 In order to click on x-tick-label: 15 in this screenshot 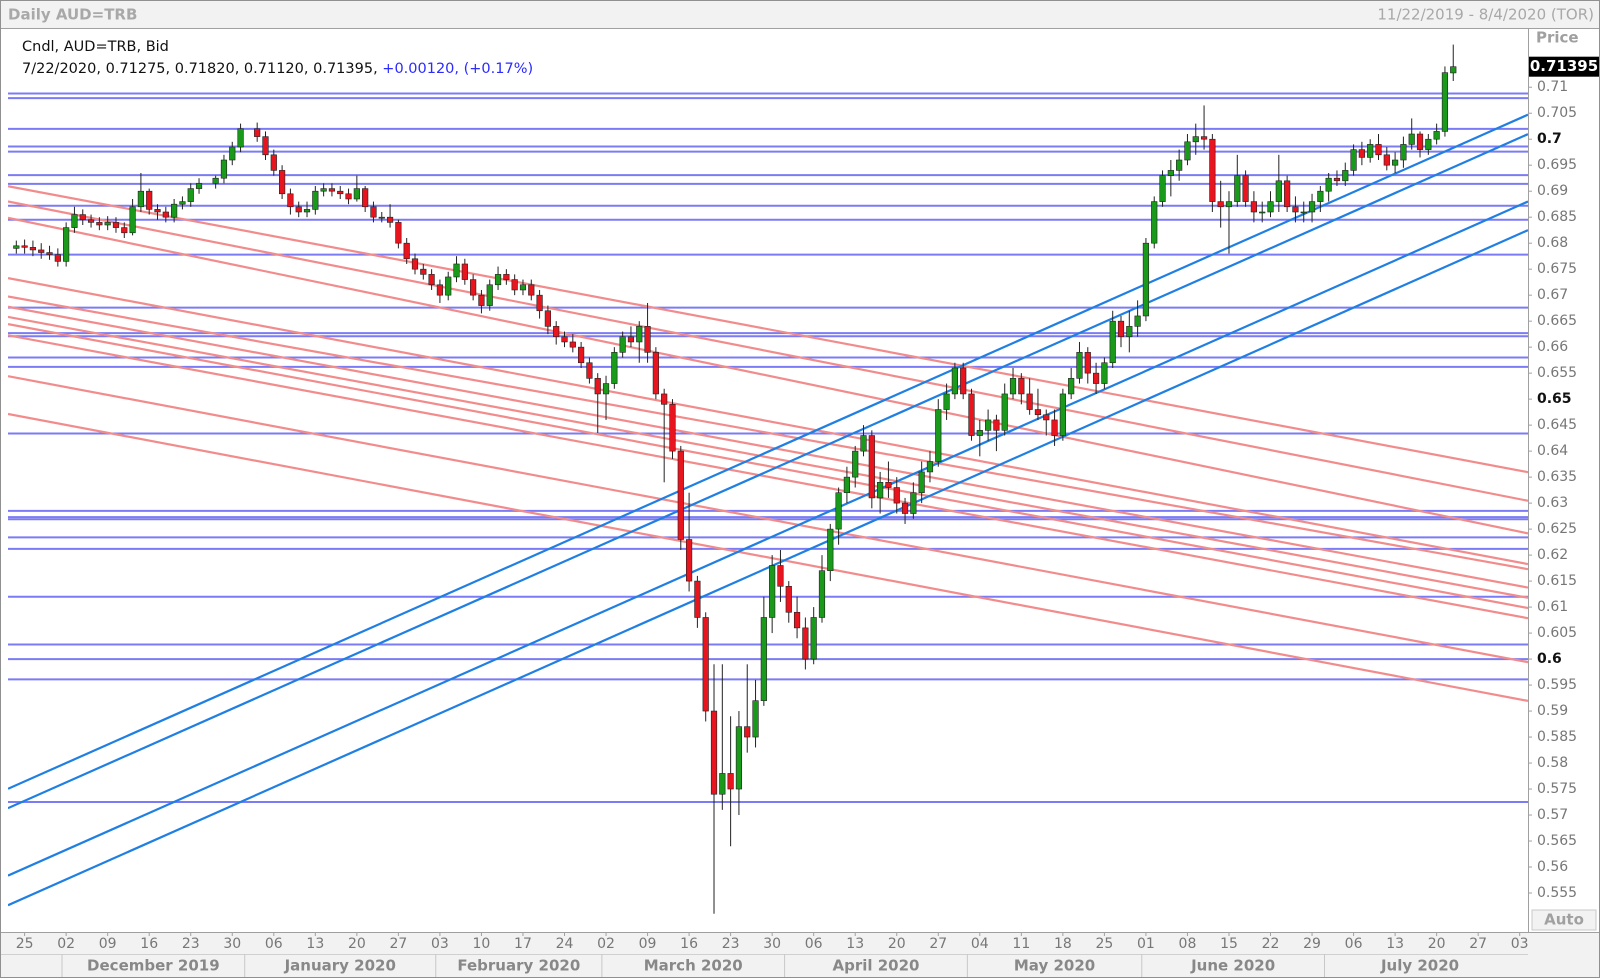, I will do `click(1229, 944)`.